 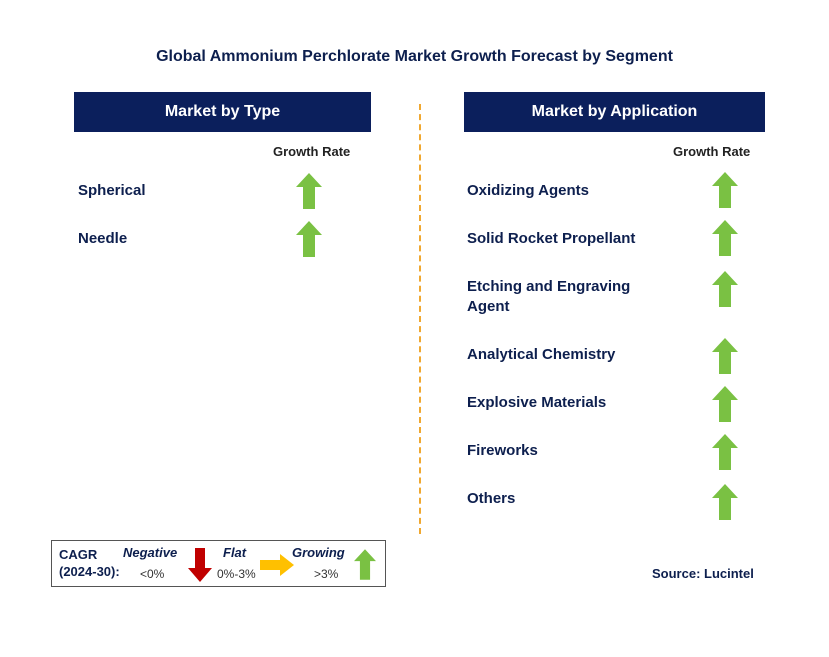 I want to click on cagr-label: CAGR (2024-30):, so click(x=89, y=563).